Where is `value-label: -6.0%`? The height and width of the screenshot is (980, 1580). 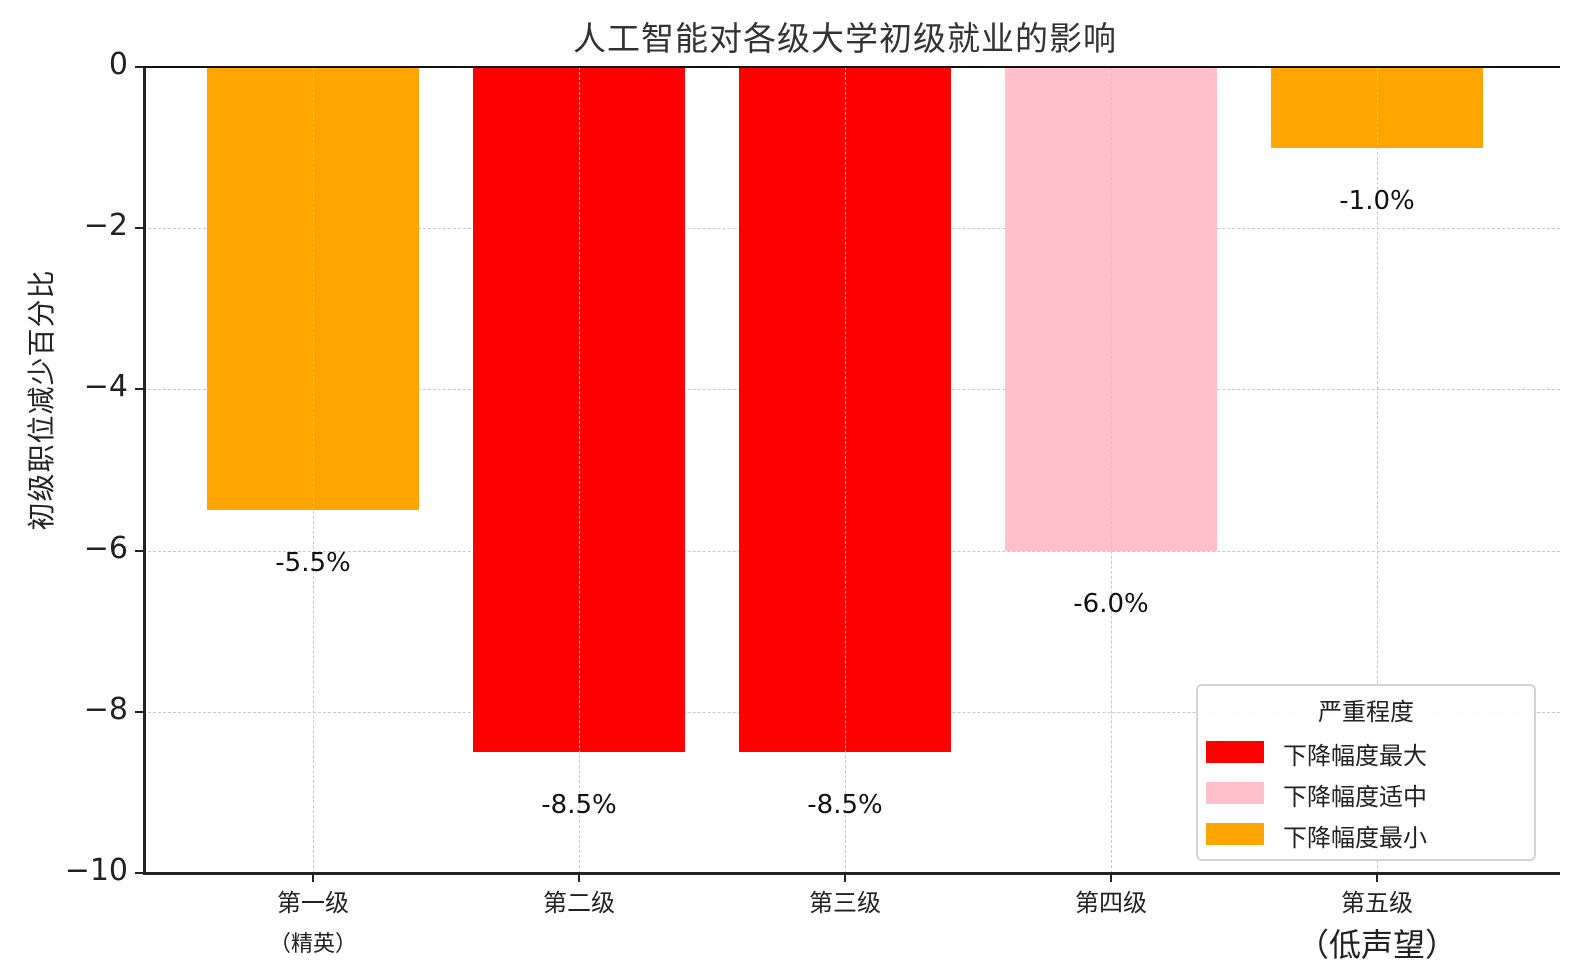 value-label: -6.0% is located at coordinates (1111, 603).